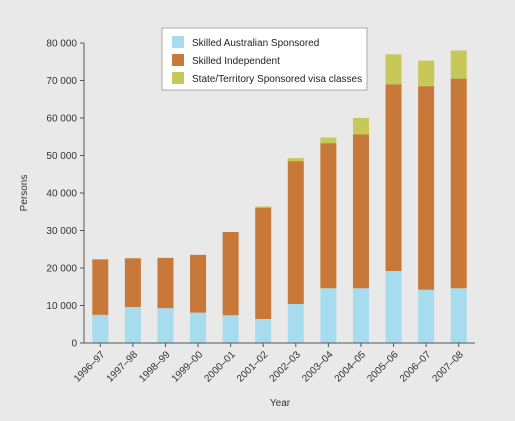 Image resolution: width=515 pixels, height=421 pixels. What do you see at coordinates (61, 119) in the screenshot?
I see `y-tick-label: 60 000` at bounding box center [61, 119].